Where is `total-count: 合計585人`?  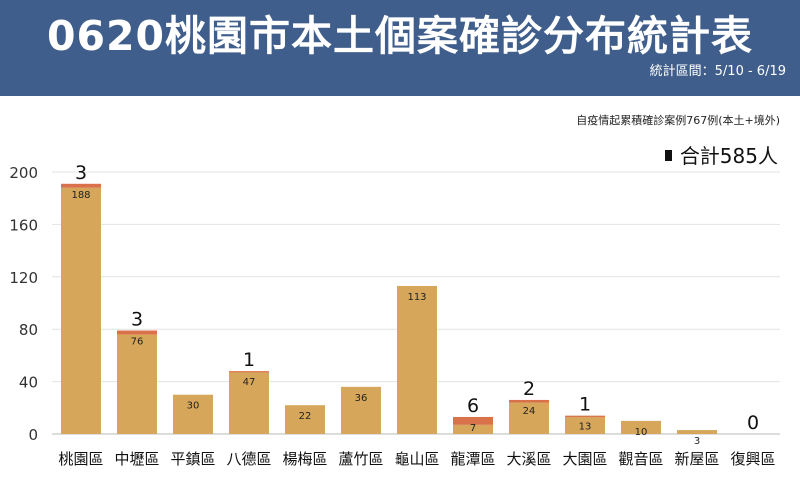
total-count: 合計585人 is located at coordinates (721, 154).